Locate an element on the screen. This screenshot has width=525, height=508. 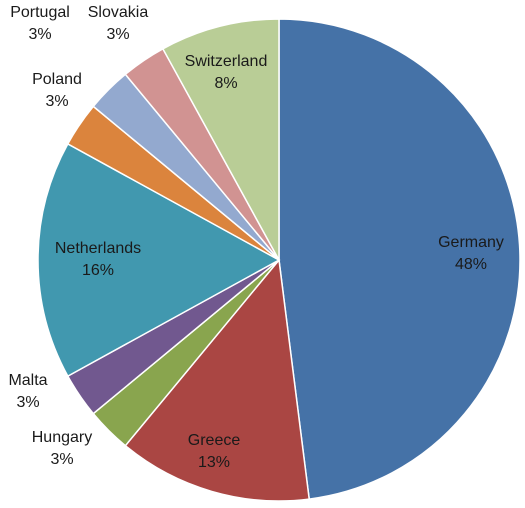
pie-slice-switzerland is located at coordinates (220, 139).